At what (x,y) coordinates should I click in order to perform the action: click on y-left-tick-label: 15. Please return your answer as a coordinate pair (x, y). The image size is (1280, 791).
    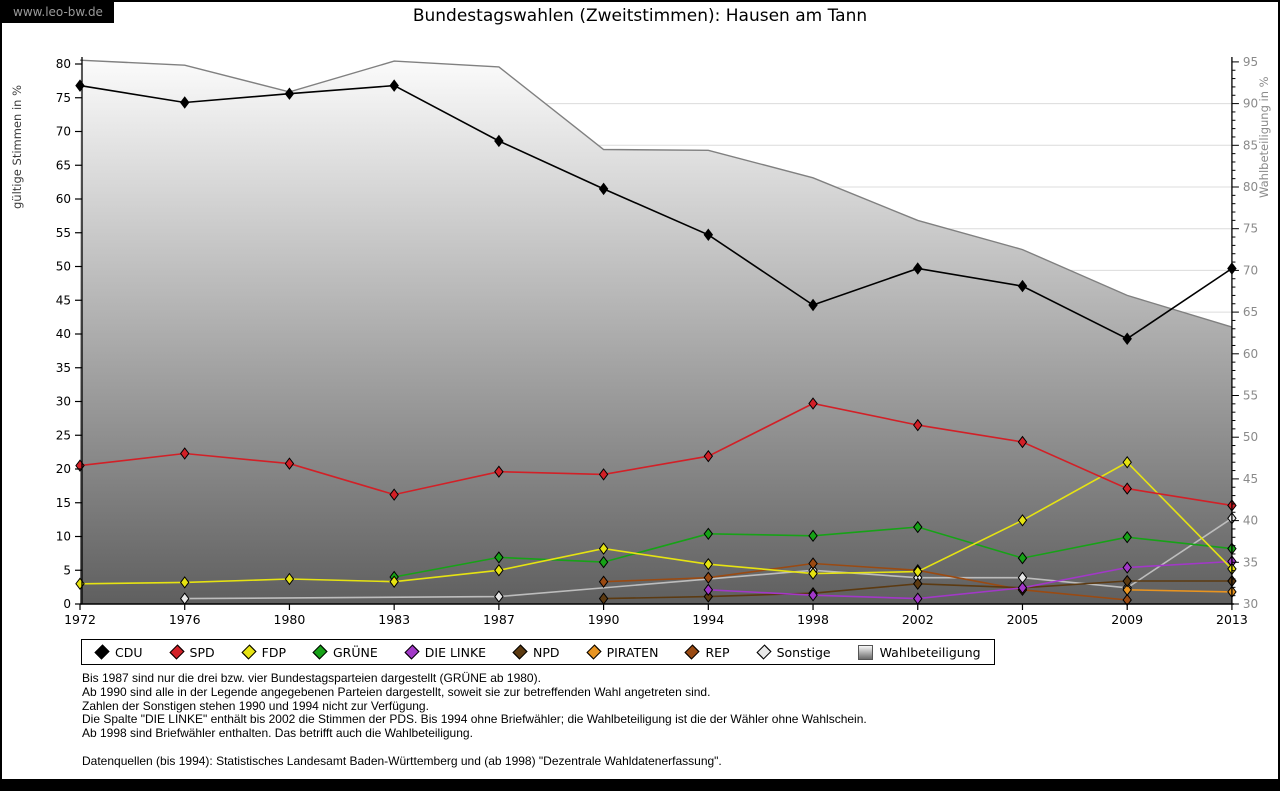
    Looking at the image, I should click on (63, 503).